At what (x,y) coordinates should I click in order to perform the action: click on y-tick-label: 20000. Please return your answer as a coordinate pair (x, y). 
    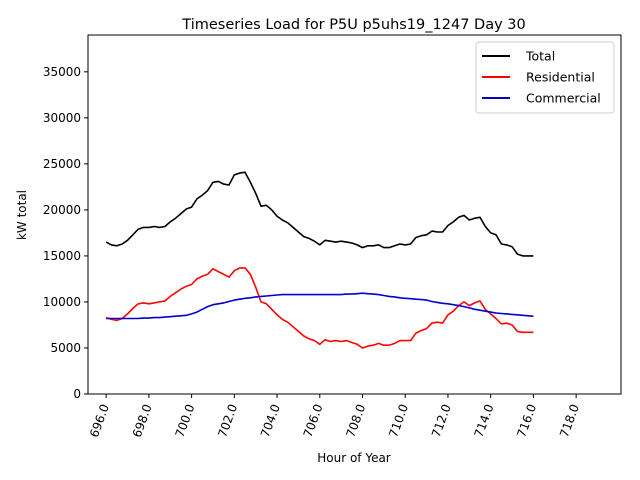
    Looking at the image, I should click on (62, 210).